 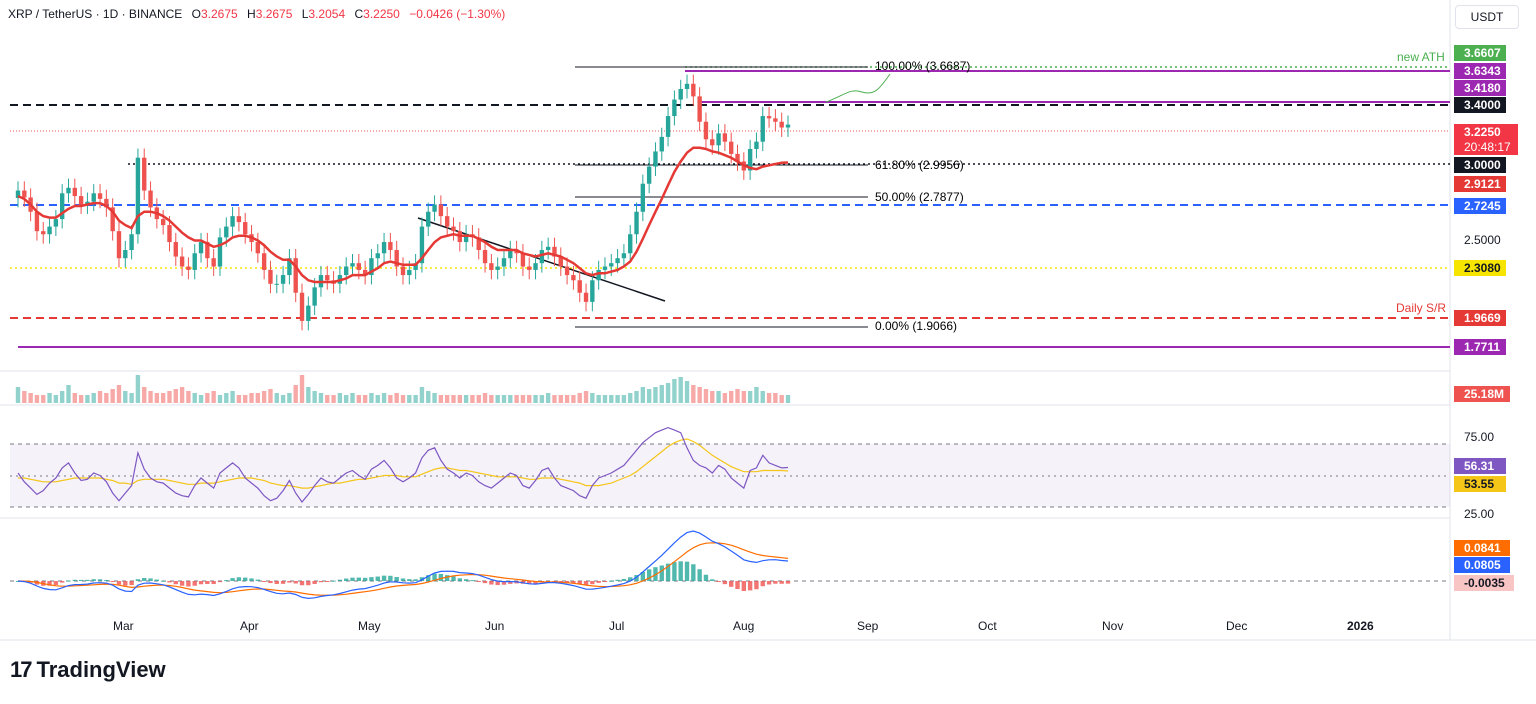 What do you see at coordinates (403, 215) in the screenshot?
I see `ema-series` at bounding box center [403, 215].